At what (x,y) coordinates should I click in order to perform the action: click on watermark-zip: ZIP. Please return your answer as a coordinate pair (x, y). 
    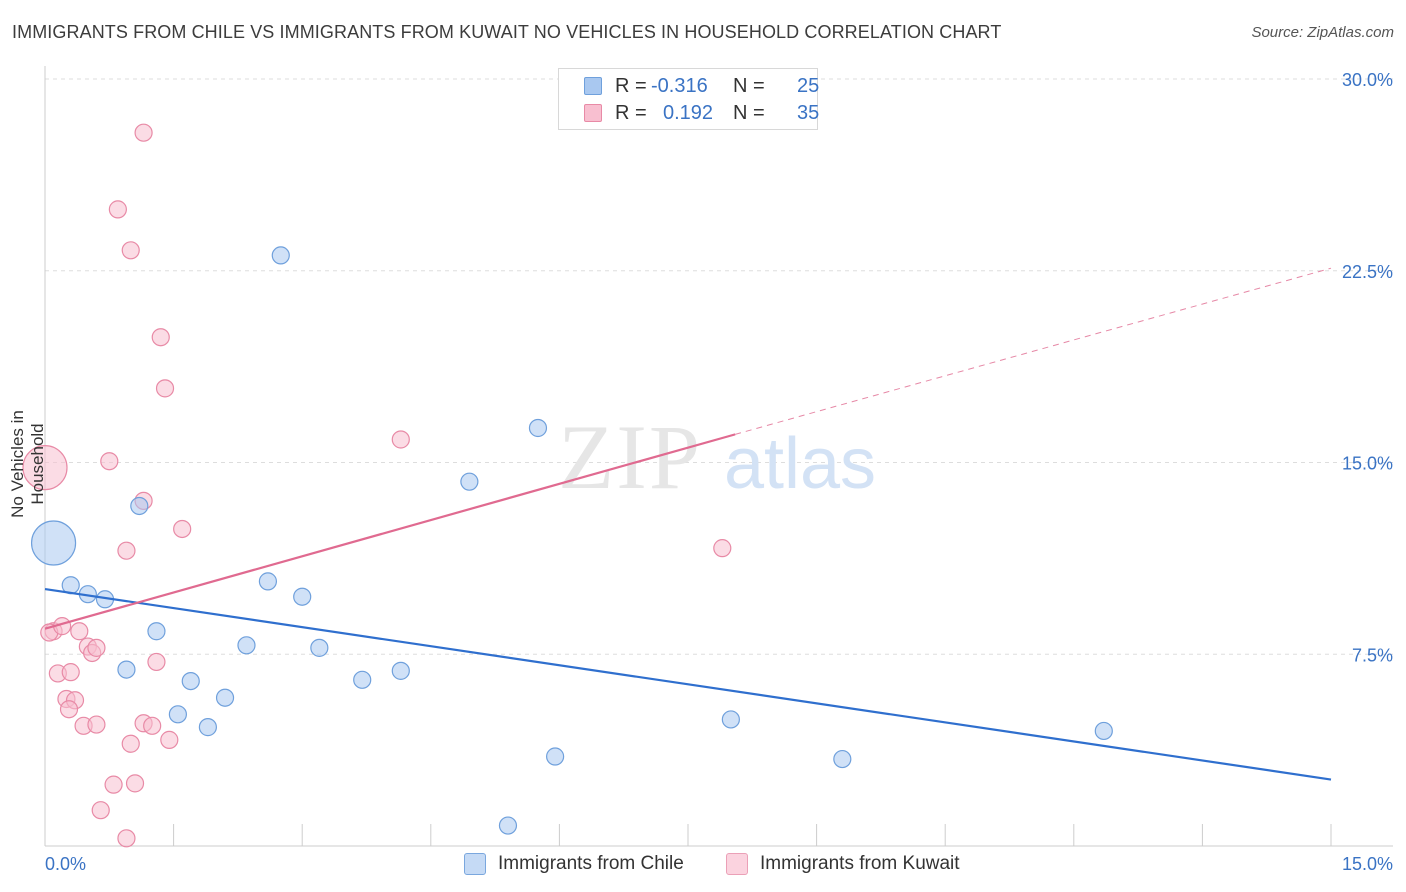
    Looking at the image, I should click on (630, 457).